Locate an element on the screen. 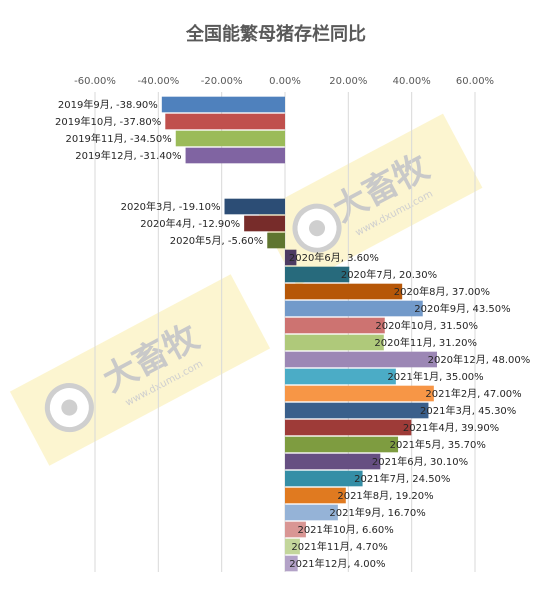 The image size is (552, 591). data-label: 2020年4月, -12.90% is located at coordinates (190, 223).